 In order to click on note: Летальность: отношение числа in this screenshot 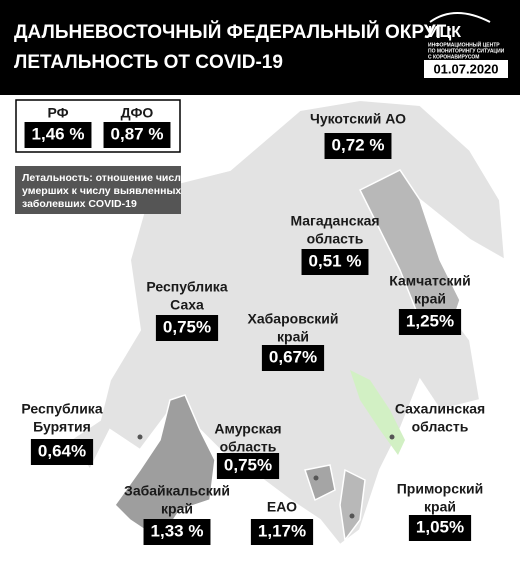, I will do `click(104, 178)`.